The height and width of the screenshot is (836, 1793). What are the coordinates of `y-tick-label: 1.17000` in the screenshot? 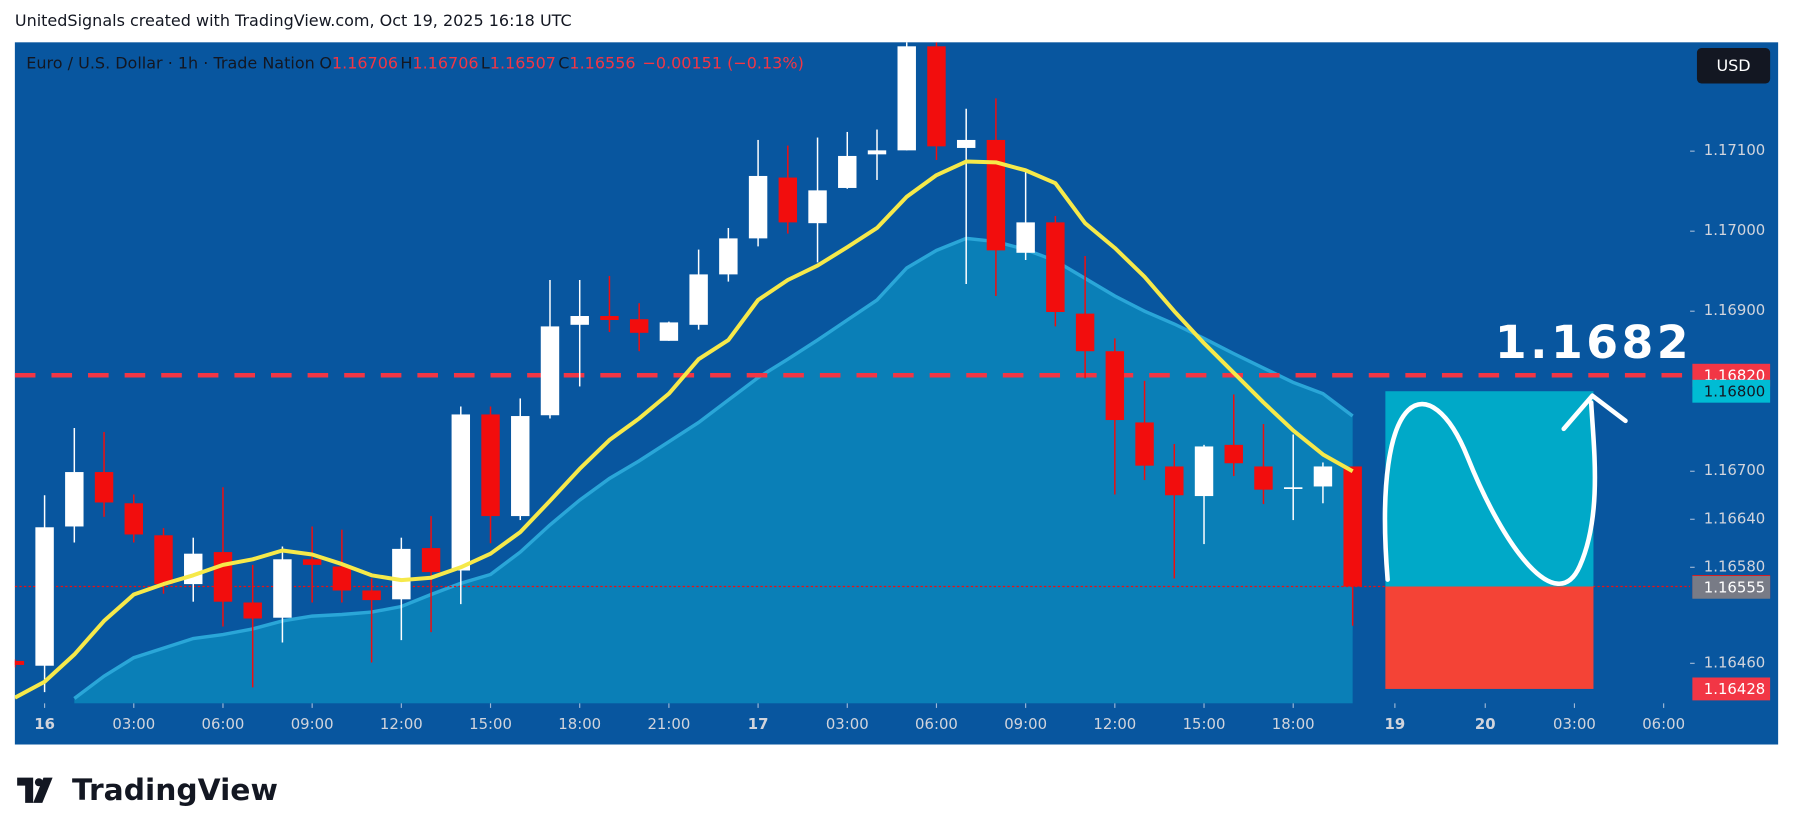 It's located at (1734, 230).